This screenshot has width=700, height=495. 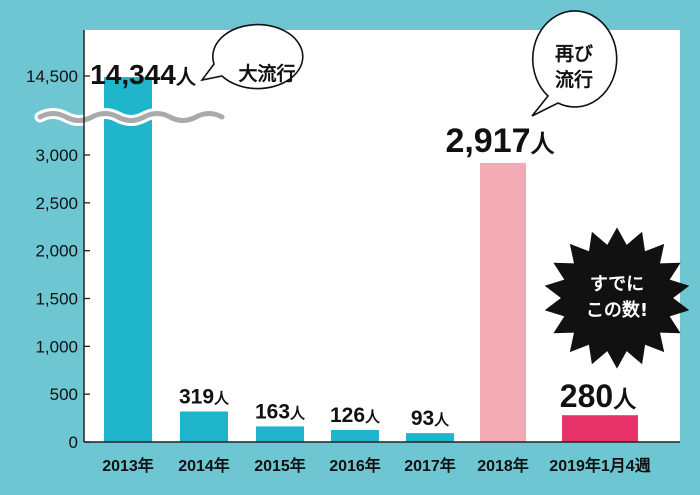 I want to click on data-label: 163人, so click(x=280, y=411).